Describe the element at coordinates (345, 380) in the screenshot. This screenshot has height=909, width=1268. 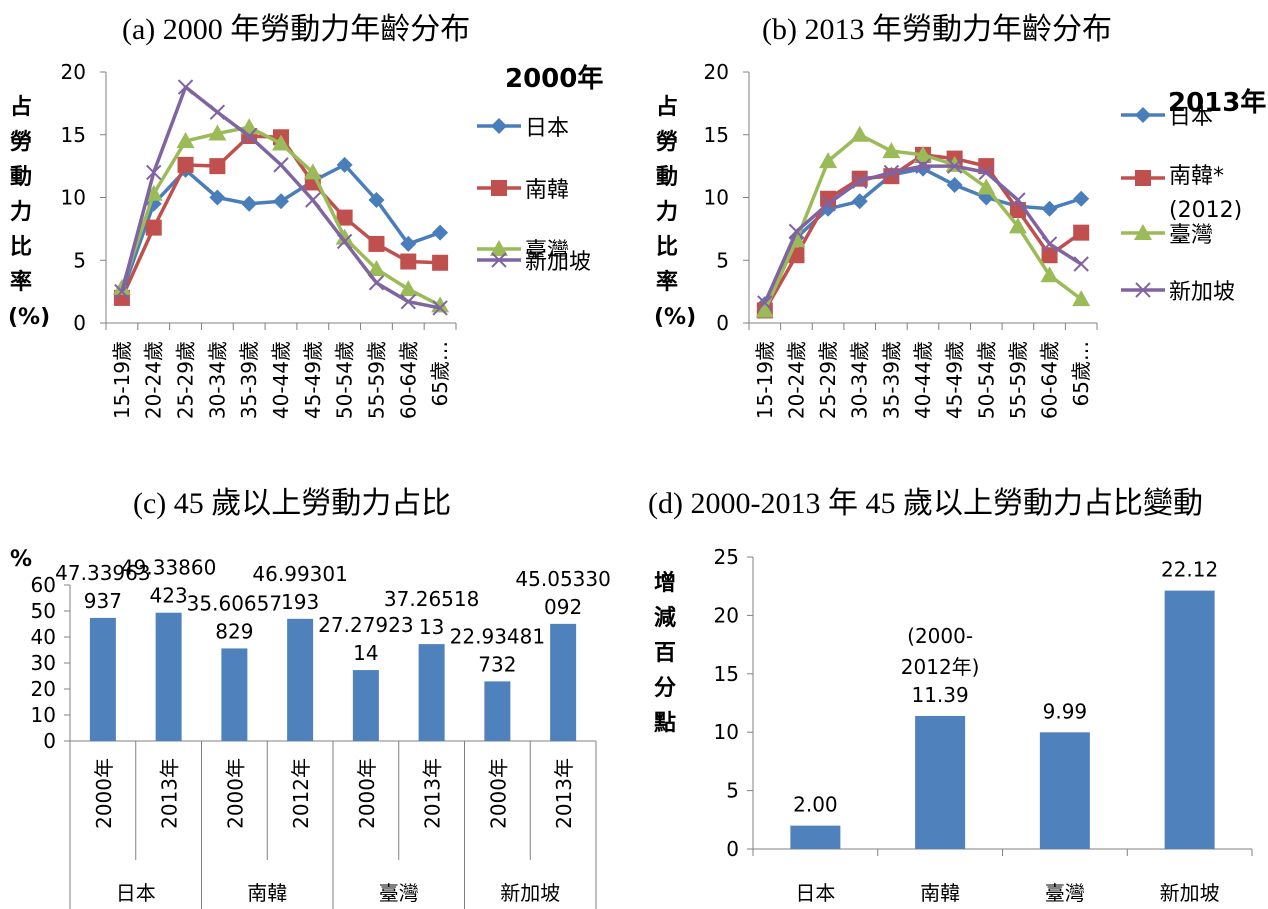
I see `chart-a-category-label: 50-54歲` at that location.